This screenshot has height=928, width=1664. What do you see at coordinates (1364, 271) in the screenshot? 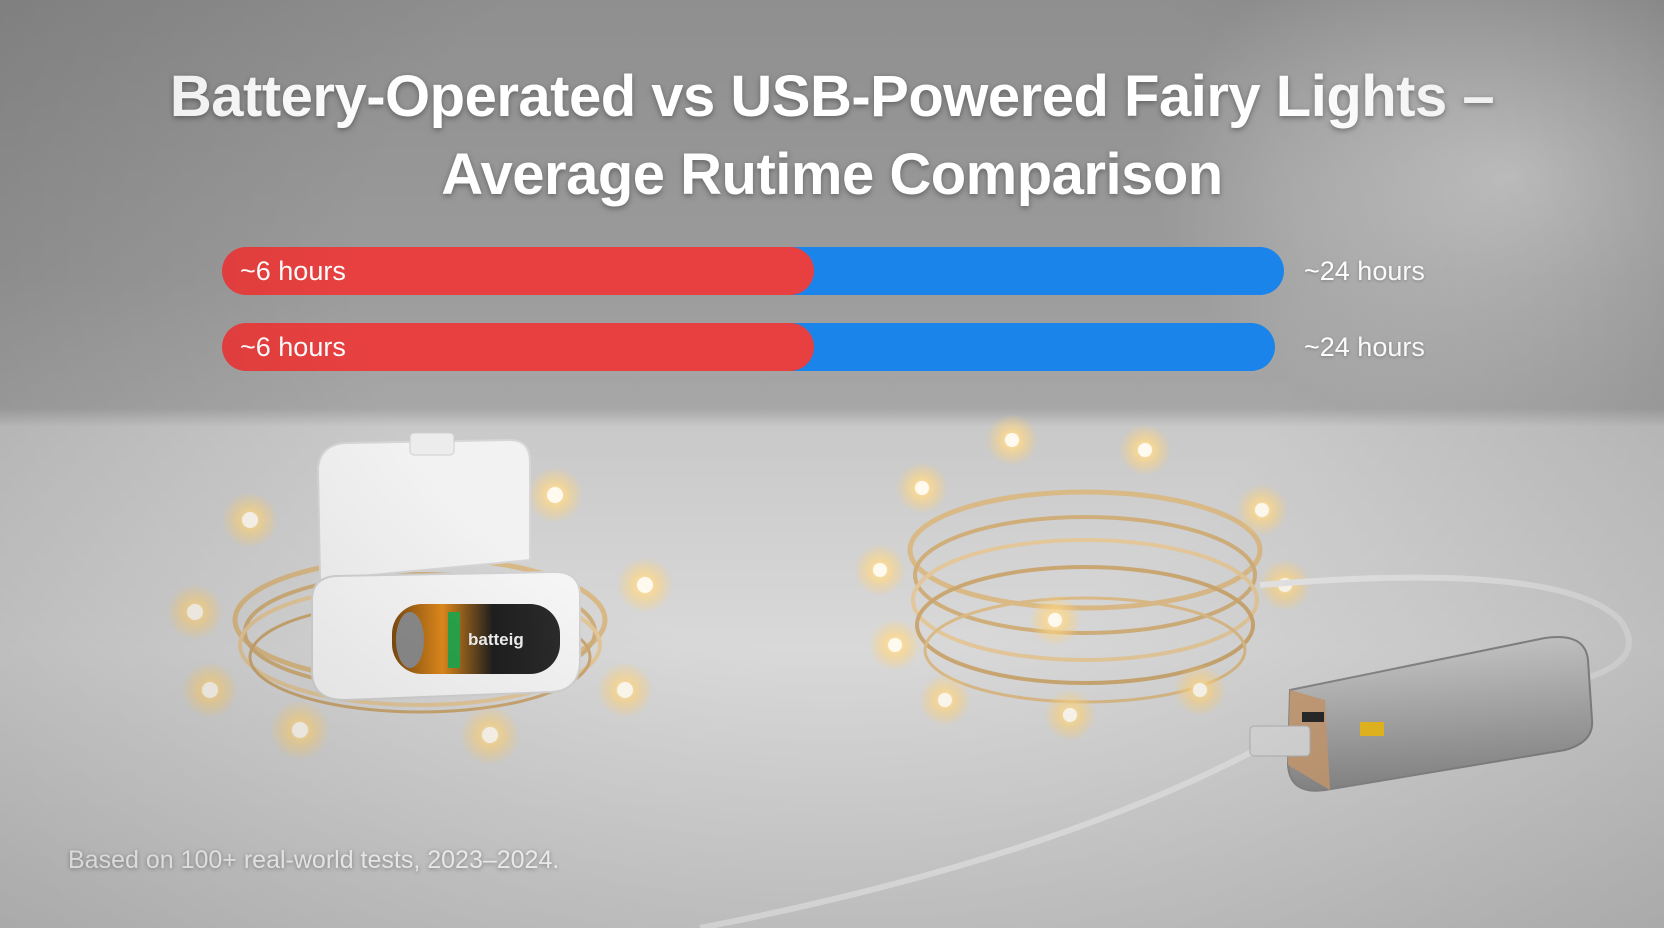
I see `usb-bar-label-1: ~24 hours` at bounding box center [1364, 271].